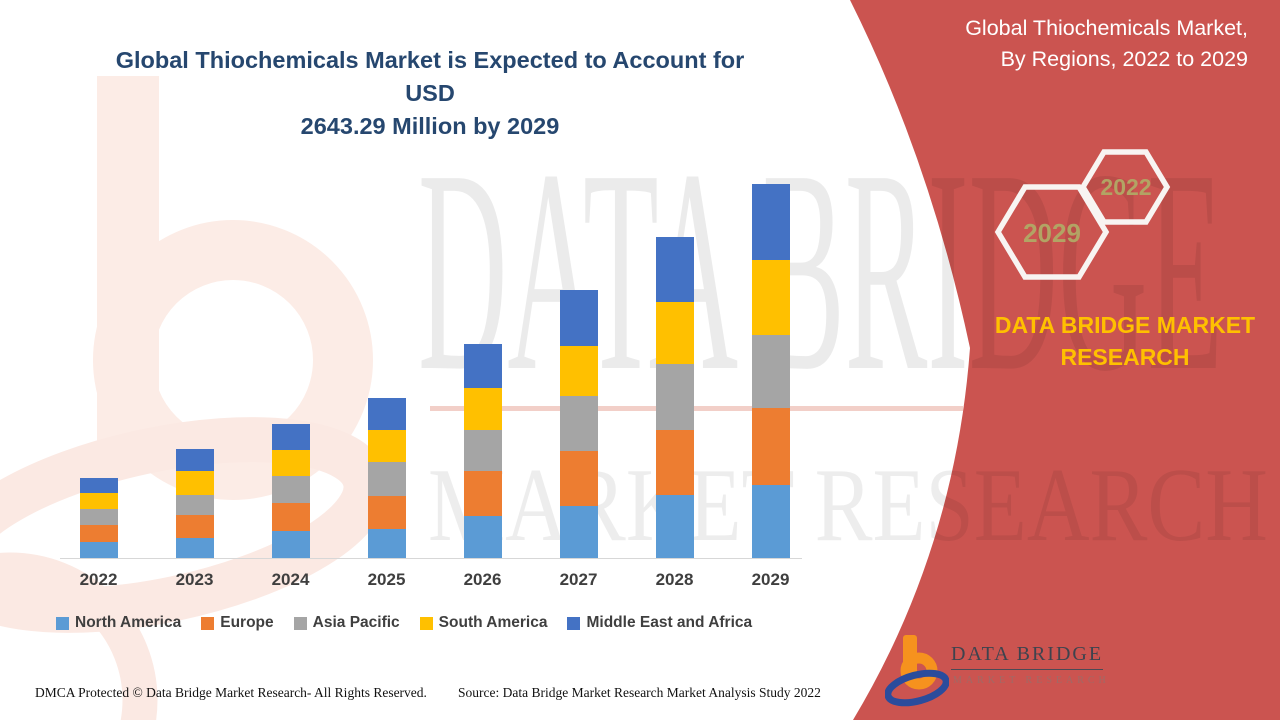 The height and width of the screenshot is (720, 1280). What do you see at coordinates (770, 297) in the screenshot?
I see `bar-segment-2029-south-america` at bounding box center [770, 297].